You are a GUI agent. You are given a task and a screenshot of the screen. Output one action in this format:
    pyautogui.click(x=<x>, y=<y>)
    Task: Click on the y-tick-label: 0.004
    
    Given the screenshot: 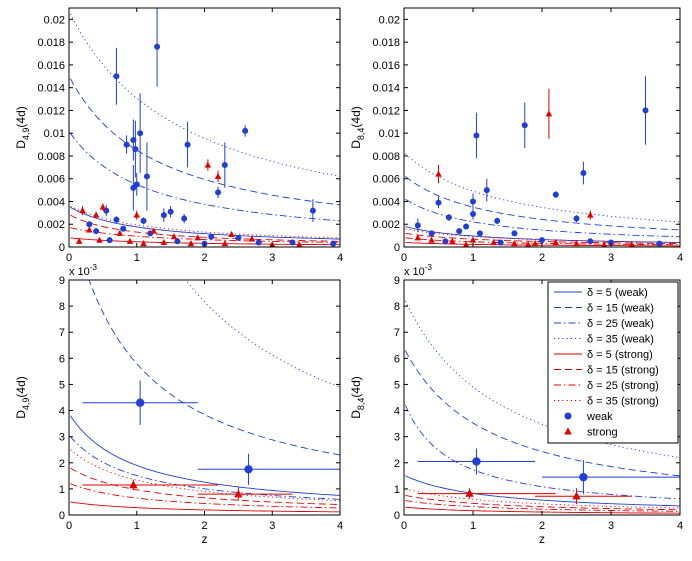 What is the action you would take?
    pyautogui.click(x=51, y=202)
    